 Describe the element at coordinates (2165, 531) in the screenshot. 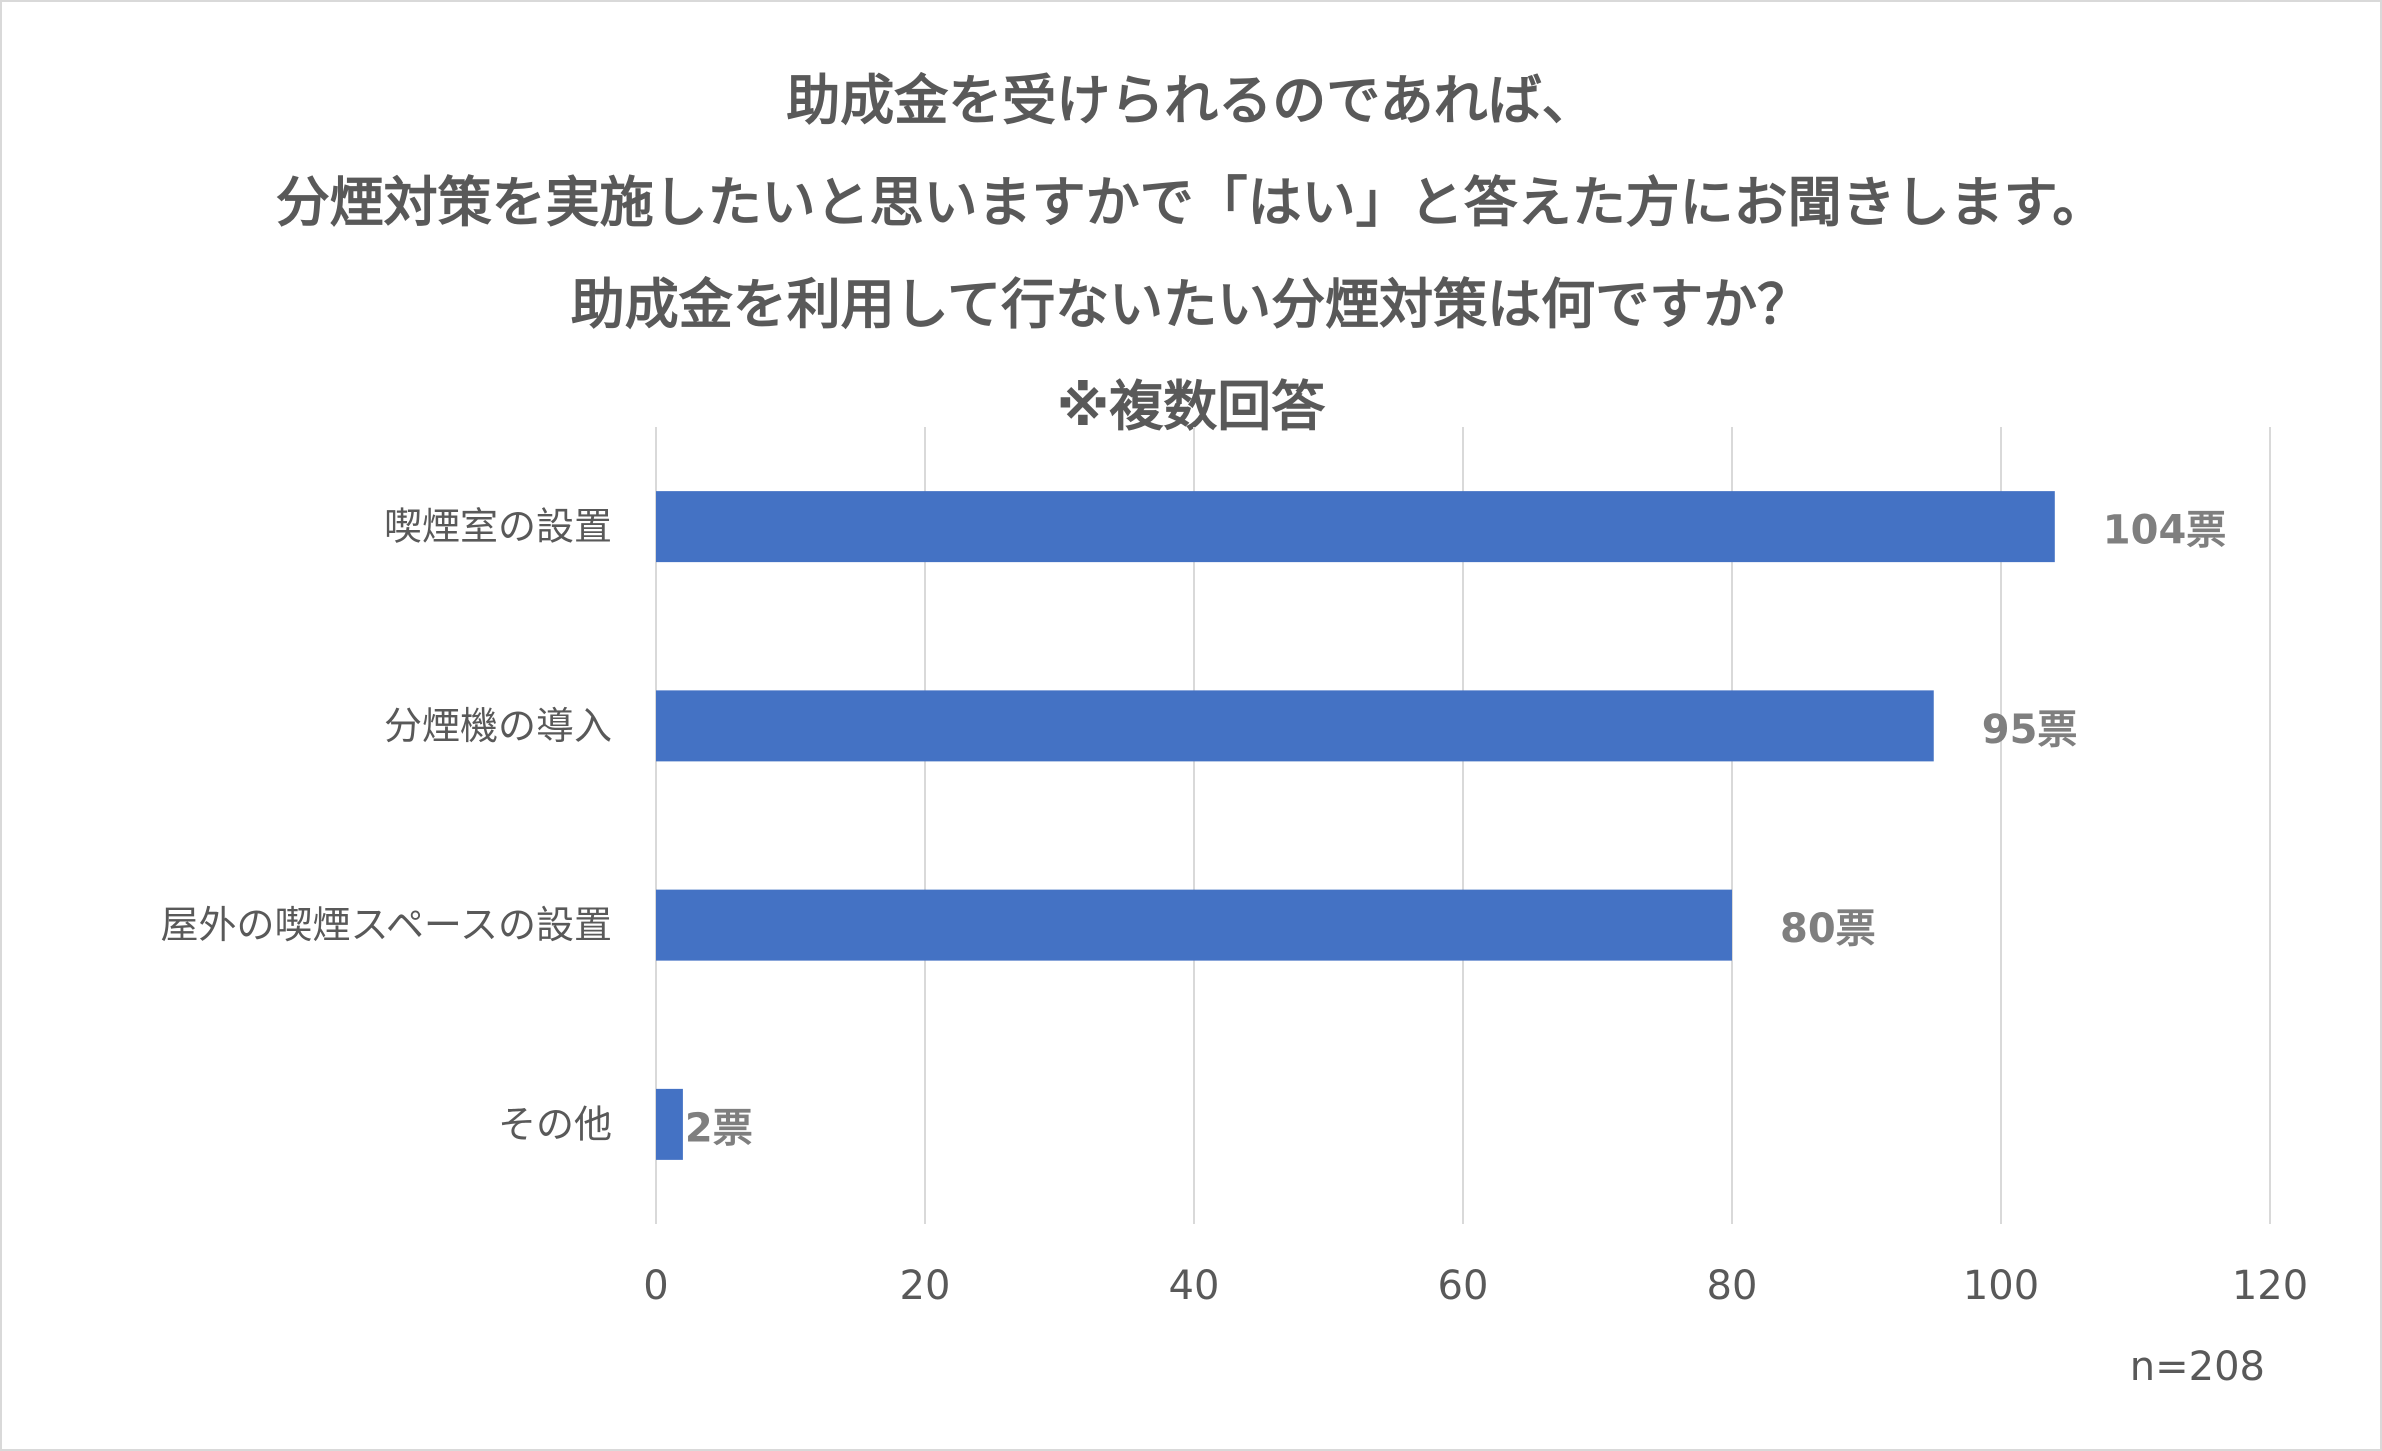

I see `data-label: 104票` at that location.